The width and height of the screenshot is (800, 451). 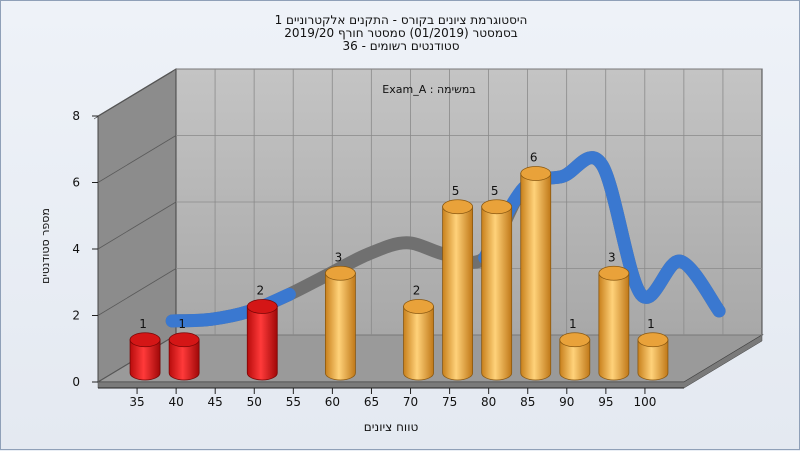 What do you see at coordinates (76, 116) in the screenshot?
I see `y-tick-label-8: 8` at bounding box center [76, 116].